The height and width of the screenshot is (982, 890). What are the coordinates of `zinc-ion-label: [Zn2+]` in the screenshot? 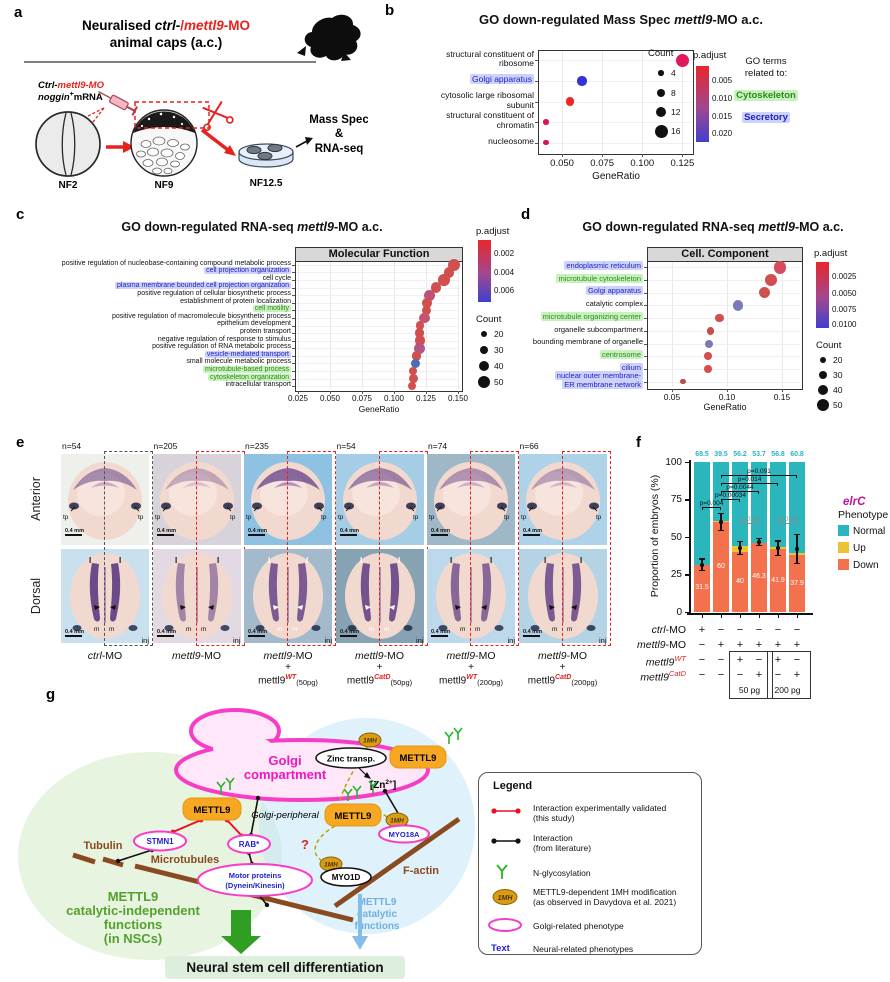 It's located at (383, 785).